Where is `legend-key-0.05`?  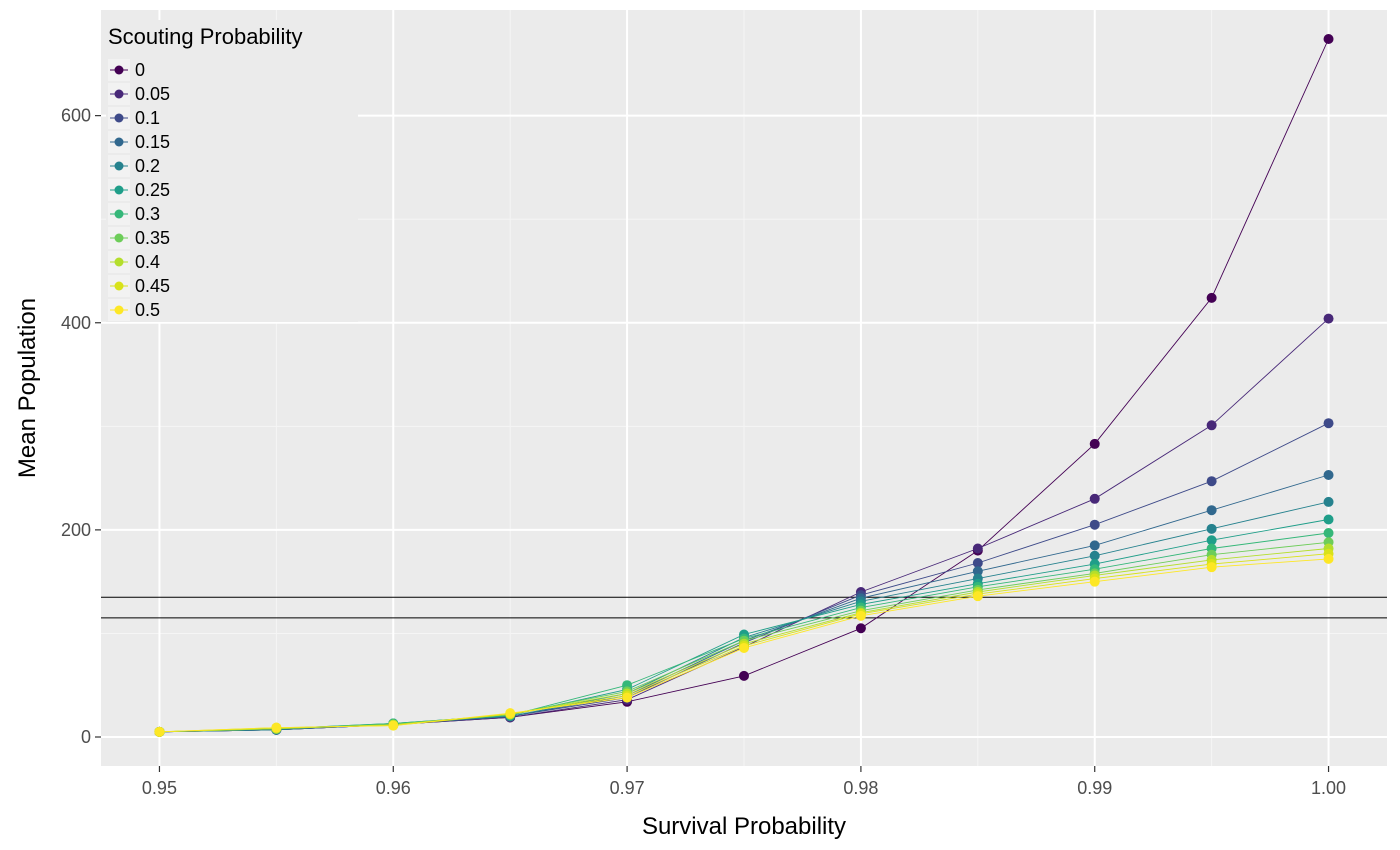 legend-key-0.05 is located at coordinates (119, 94).